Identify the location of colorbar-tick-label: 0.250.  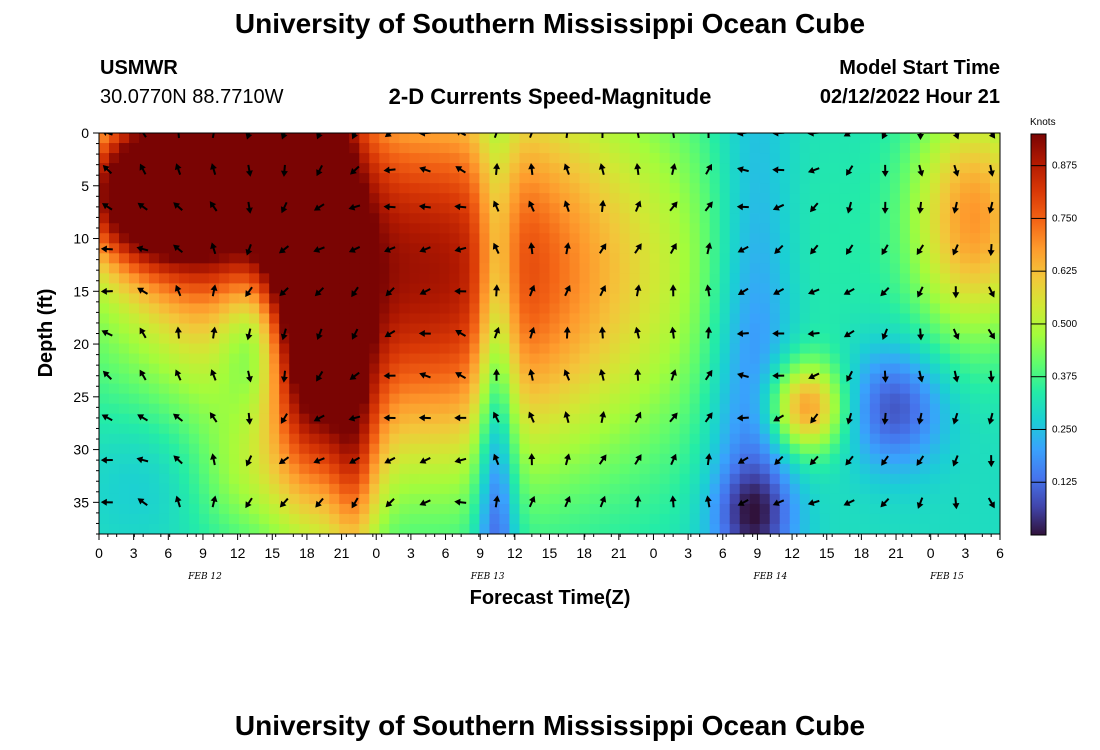
(1064, 429).